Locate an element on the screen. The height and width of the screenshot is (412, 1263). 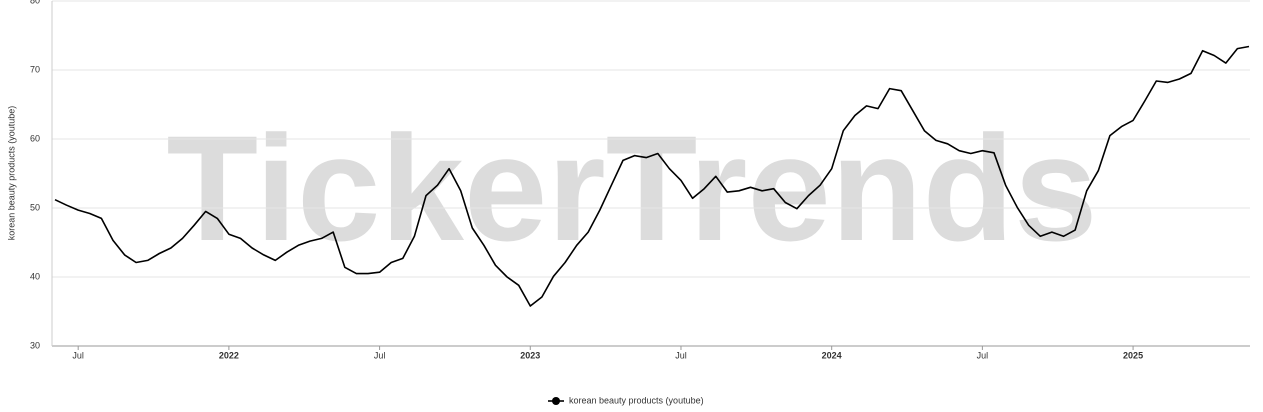
legend-marker is located at coordinates (556, 401).